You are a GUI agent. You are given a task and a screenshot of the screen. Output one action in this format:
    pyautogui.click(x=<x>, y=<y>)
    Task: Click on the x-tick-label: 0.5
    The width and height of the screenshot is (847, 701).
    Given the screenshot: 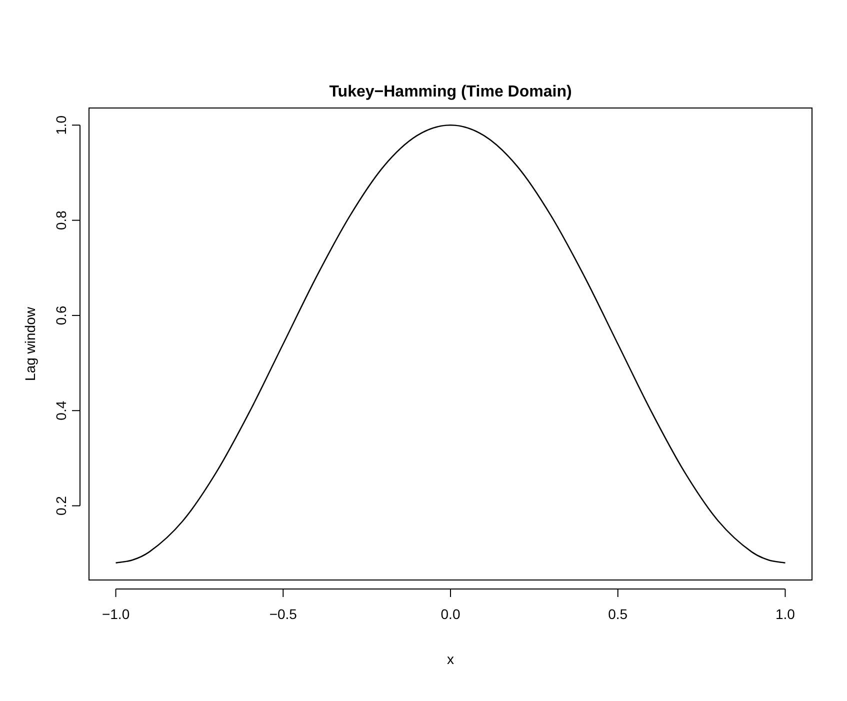 What is the action you would take?
    pyautogui.click(x=618, y=614)
    